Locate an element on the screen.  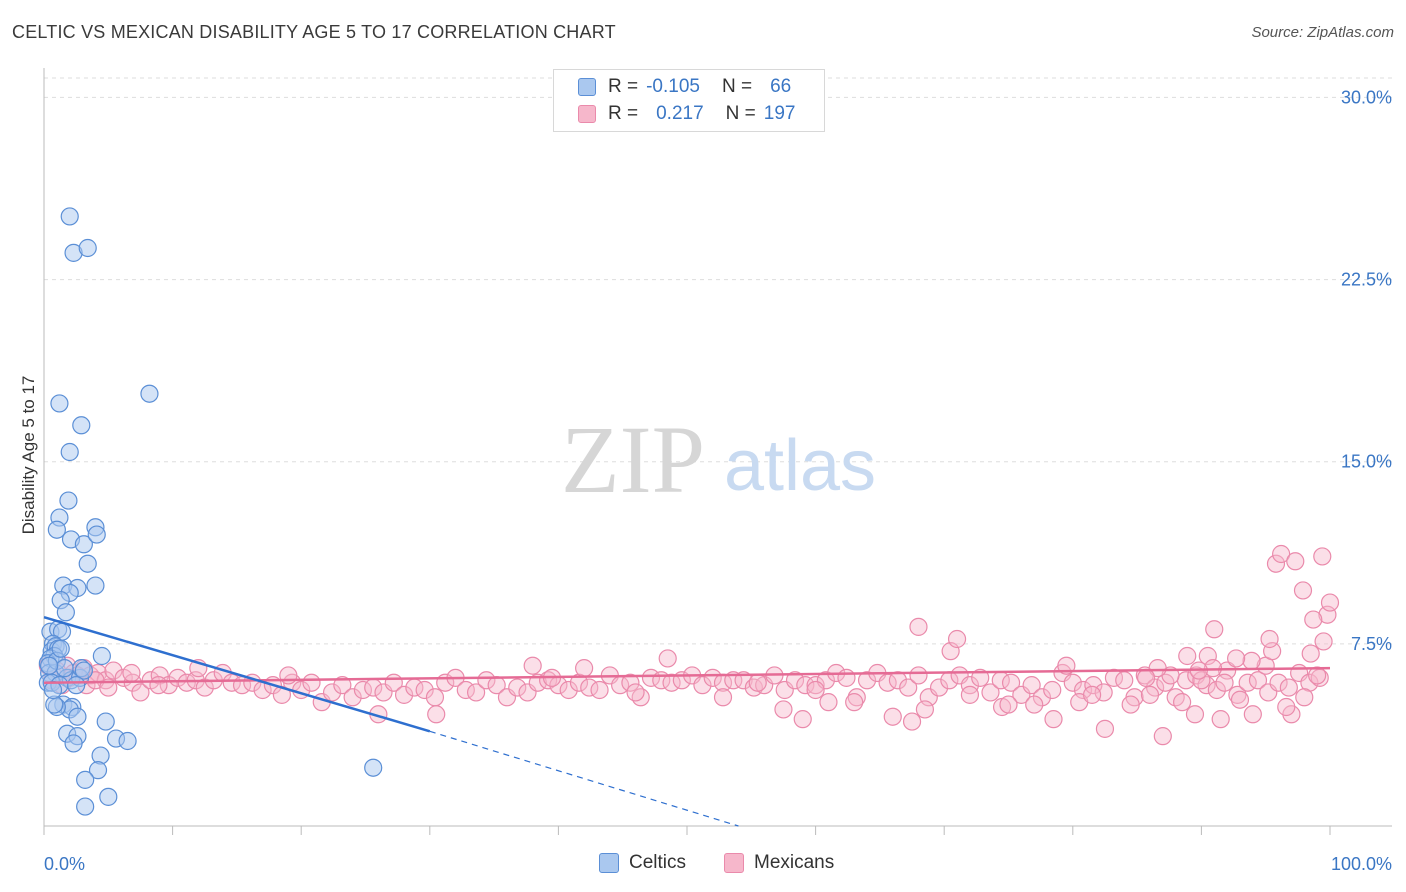
y-tick-label: 7.5% is located at coordinates (1371, 644).